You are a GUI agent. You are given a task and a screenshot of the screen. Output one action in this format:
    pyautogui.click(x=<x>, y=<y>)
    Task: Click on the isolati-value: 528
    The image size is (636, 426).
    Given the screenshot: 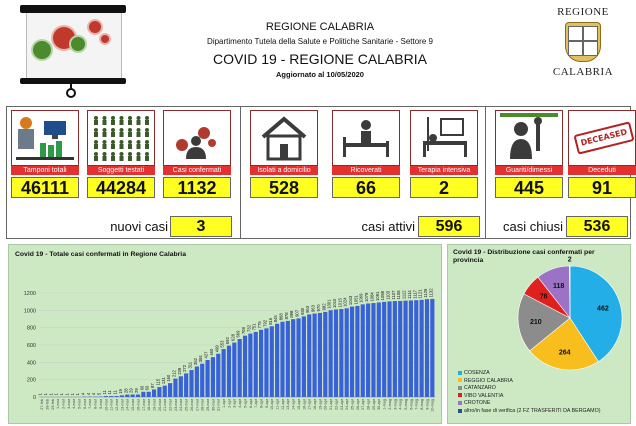 What is the action you would take?
    pyautogui.click(x=284, y=187)
    